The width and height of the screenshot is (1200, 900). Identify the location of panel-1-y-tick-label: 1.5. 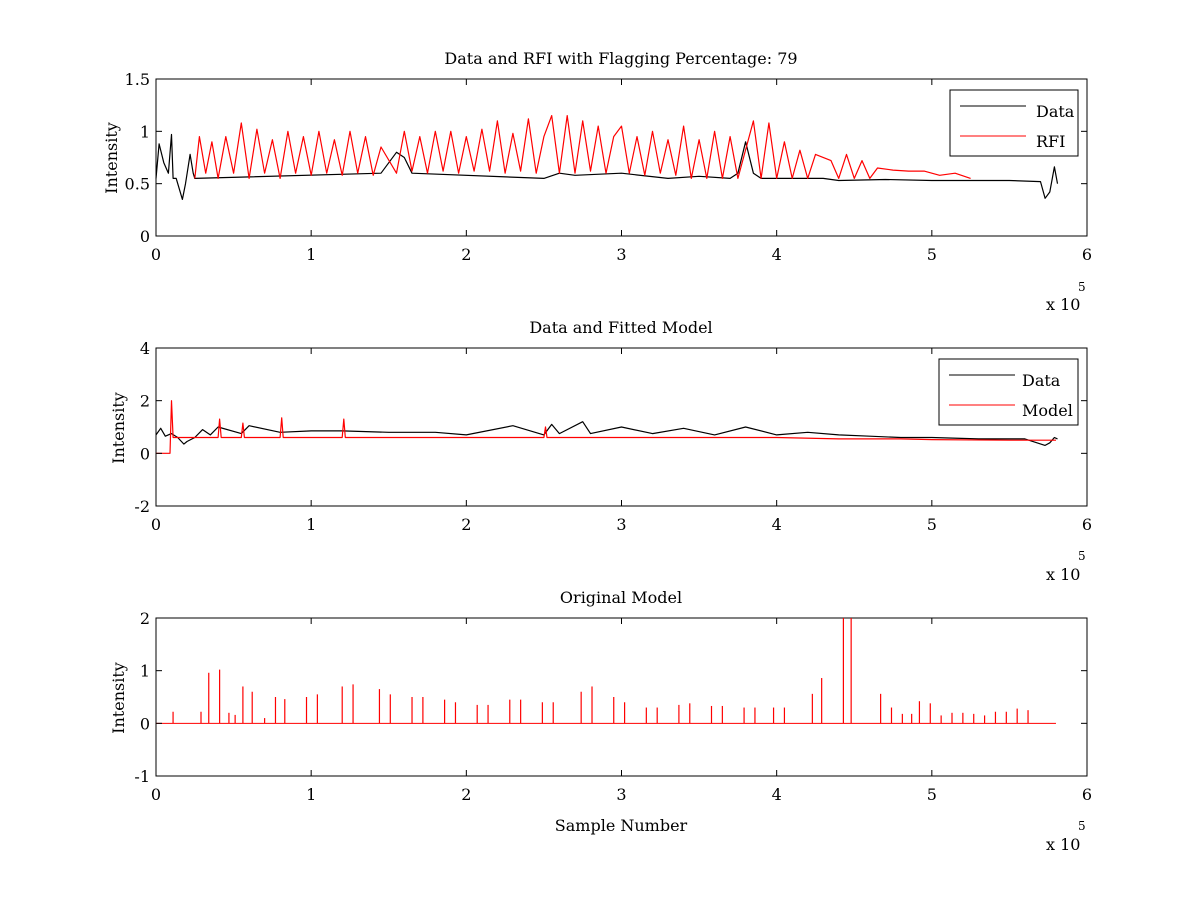
(137, 79).